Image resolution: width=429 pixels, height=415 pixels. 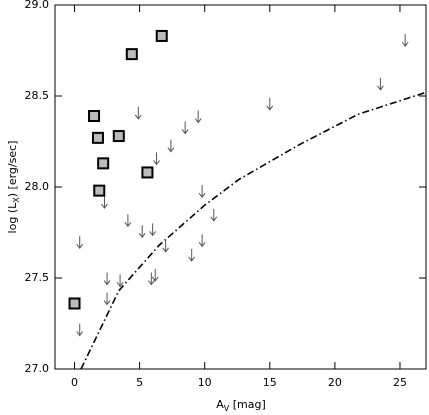 I want to click on x-tick-label: 0, so click(x=74, y=382).